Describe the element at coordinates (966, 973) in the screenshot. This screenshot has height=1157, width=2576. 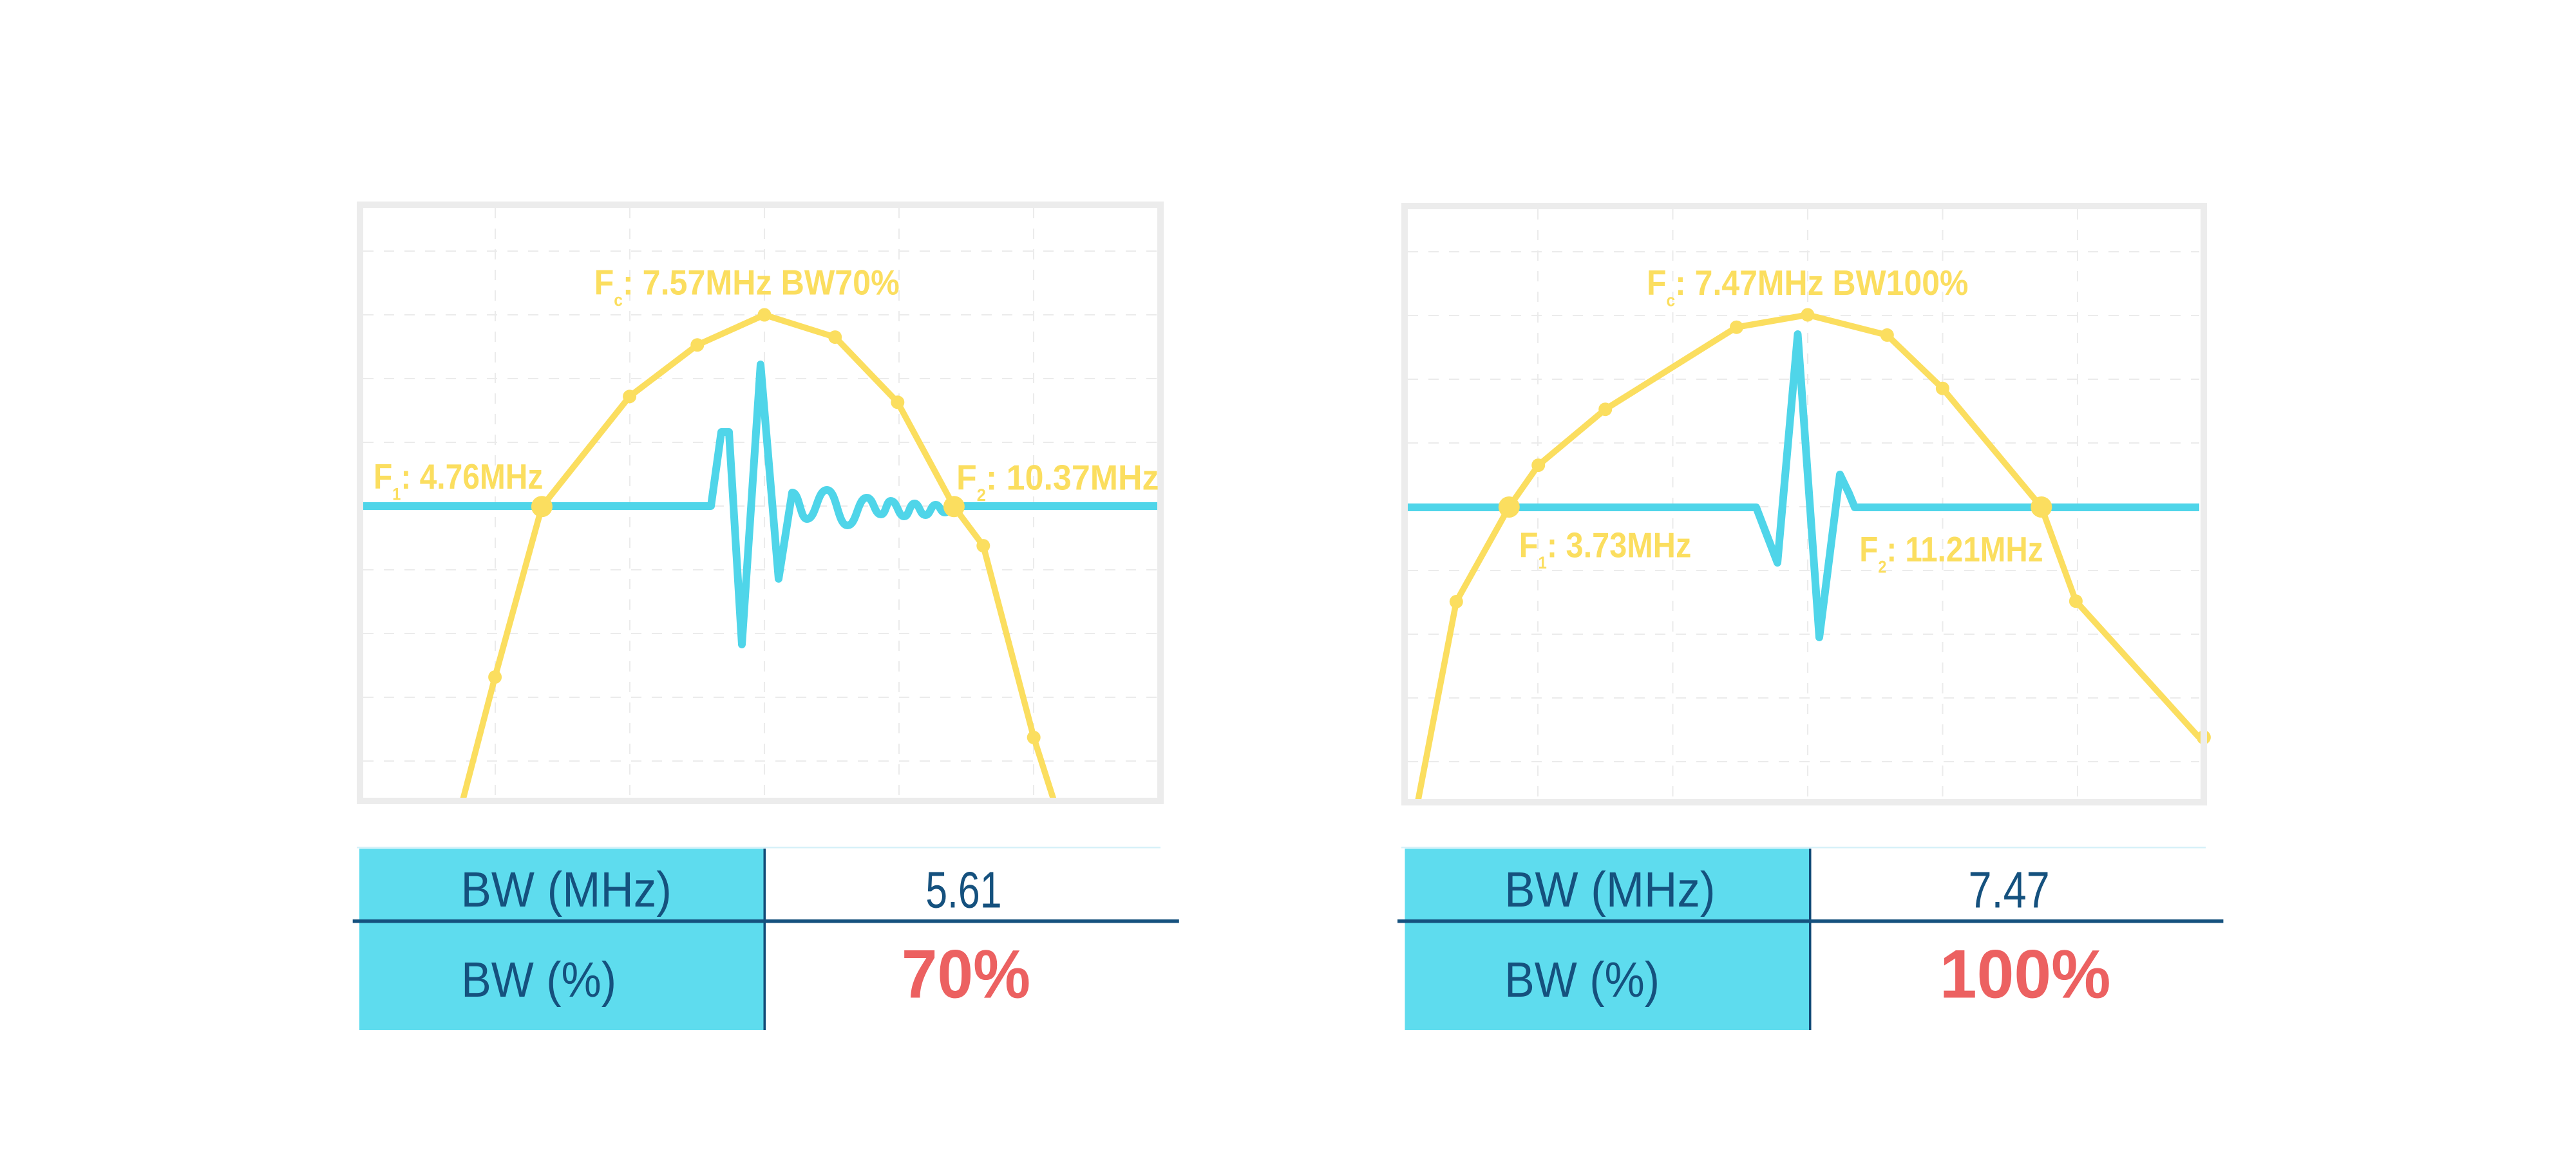
I see `svg-text: 70%` at that location.